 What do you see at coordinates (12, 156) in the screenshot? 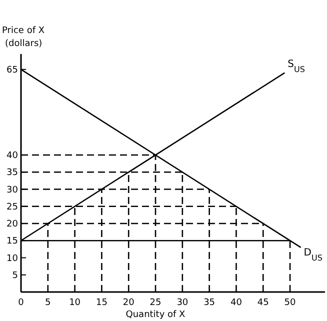
I see `y-tick-label: 40` at bounding box center [12, 156].